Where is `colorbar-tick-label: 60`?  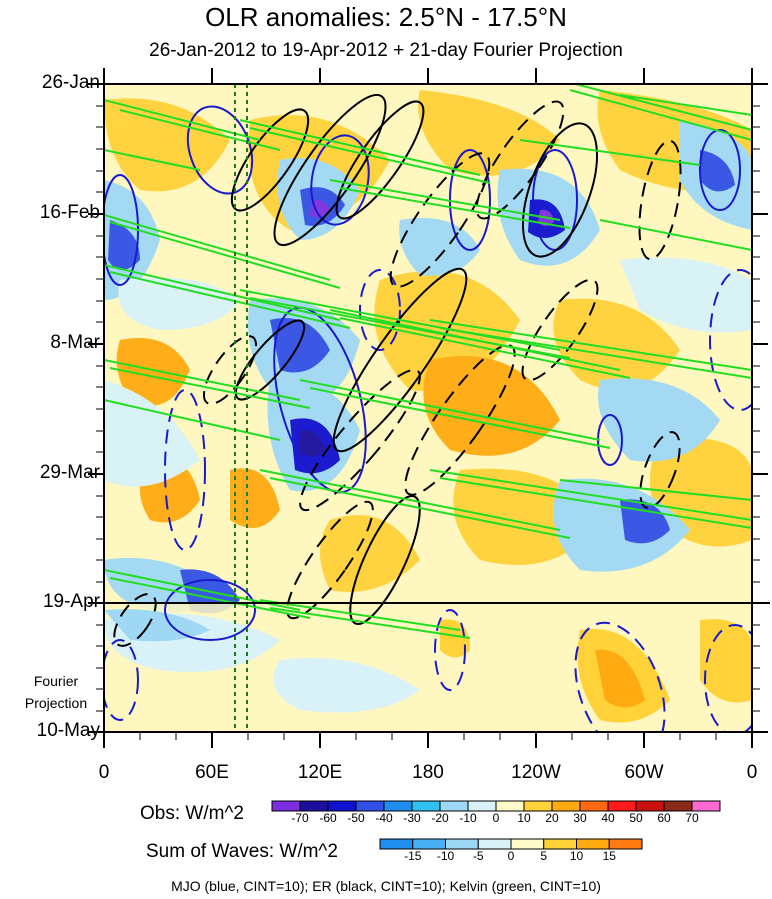
colorbar-tick-label: 60 is located at coordinates (664, 818).